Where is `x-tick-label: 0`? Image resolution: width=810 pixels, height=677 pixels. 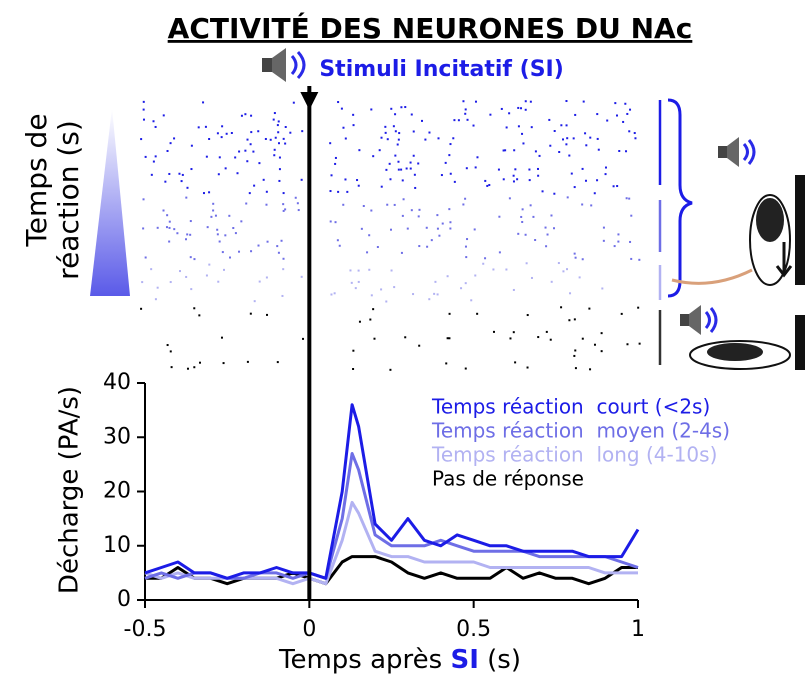
x-tick-label: 0 is located at coordinates (309, 629).